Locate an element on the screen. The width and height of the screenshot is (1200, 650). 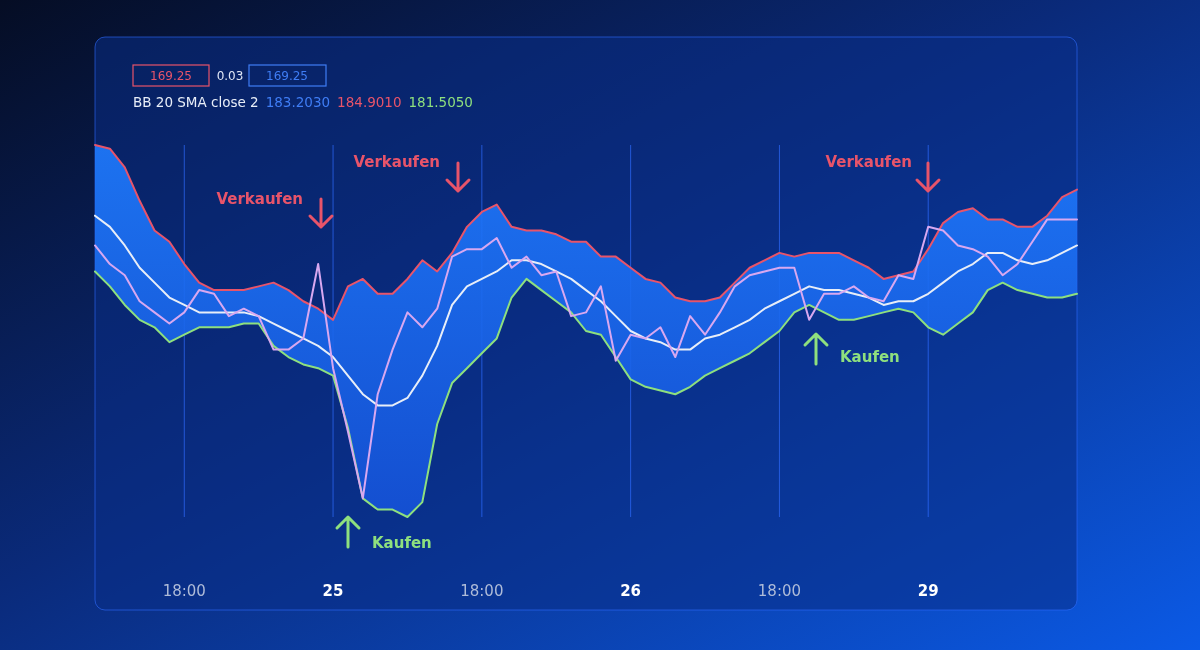
text: Kaufen is located at coordinates (402, 543).